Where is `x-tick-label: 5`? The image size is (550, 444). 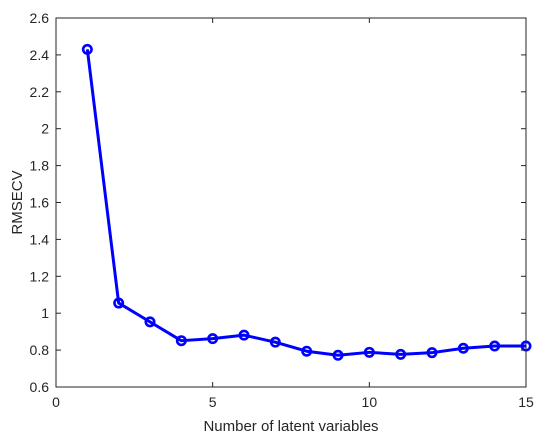 x-tick-label: 5 is located at coordinates (213, 402).